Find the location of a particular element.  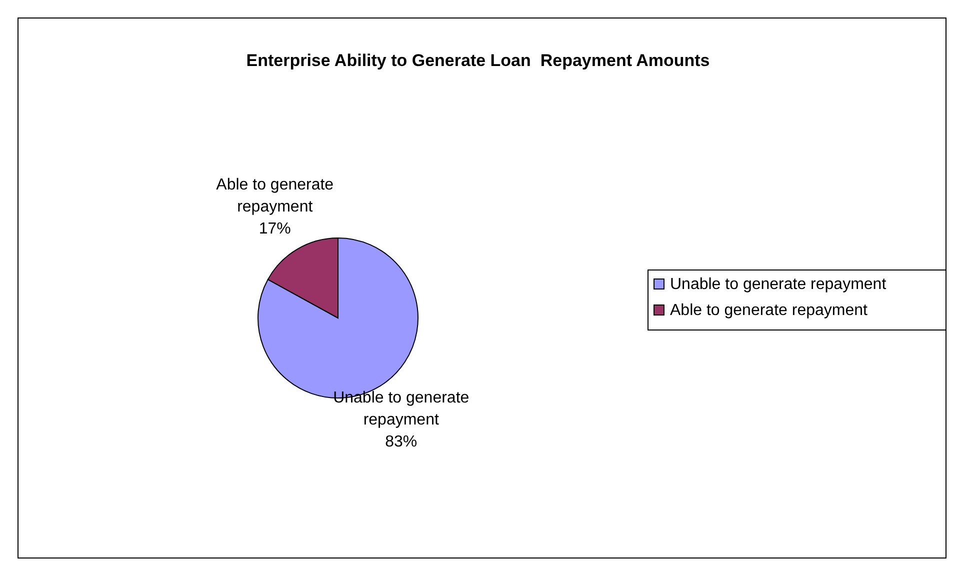

slice-label: Unable to generate repayment is located at coordinates (401, 409).